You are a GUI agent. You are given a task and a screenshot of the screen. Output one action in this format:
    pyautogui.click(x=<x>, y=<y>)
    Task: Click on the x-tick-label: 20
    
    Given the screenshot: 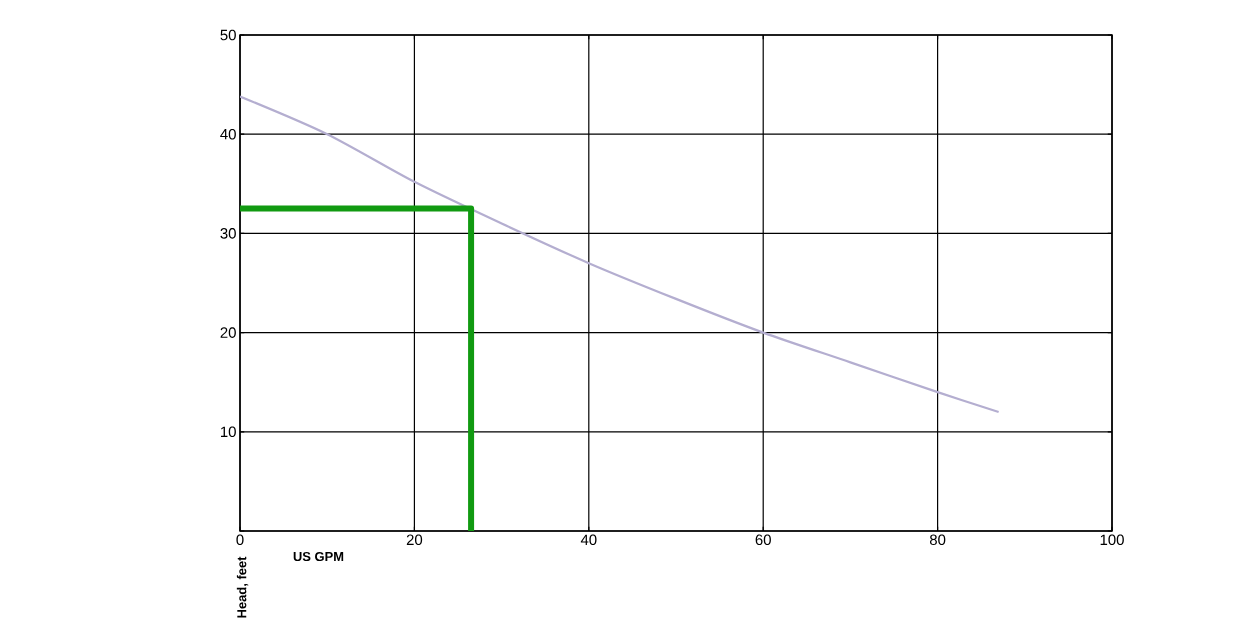 What is the action you would take?
    pyautogui.click(x=414, y=540)
    